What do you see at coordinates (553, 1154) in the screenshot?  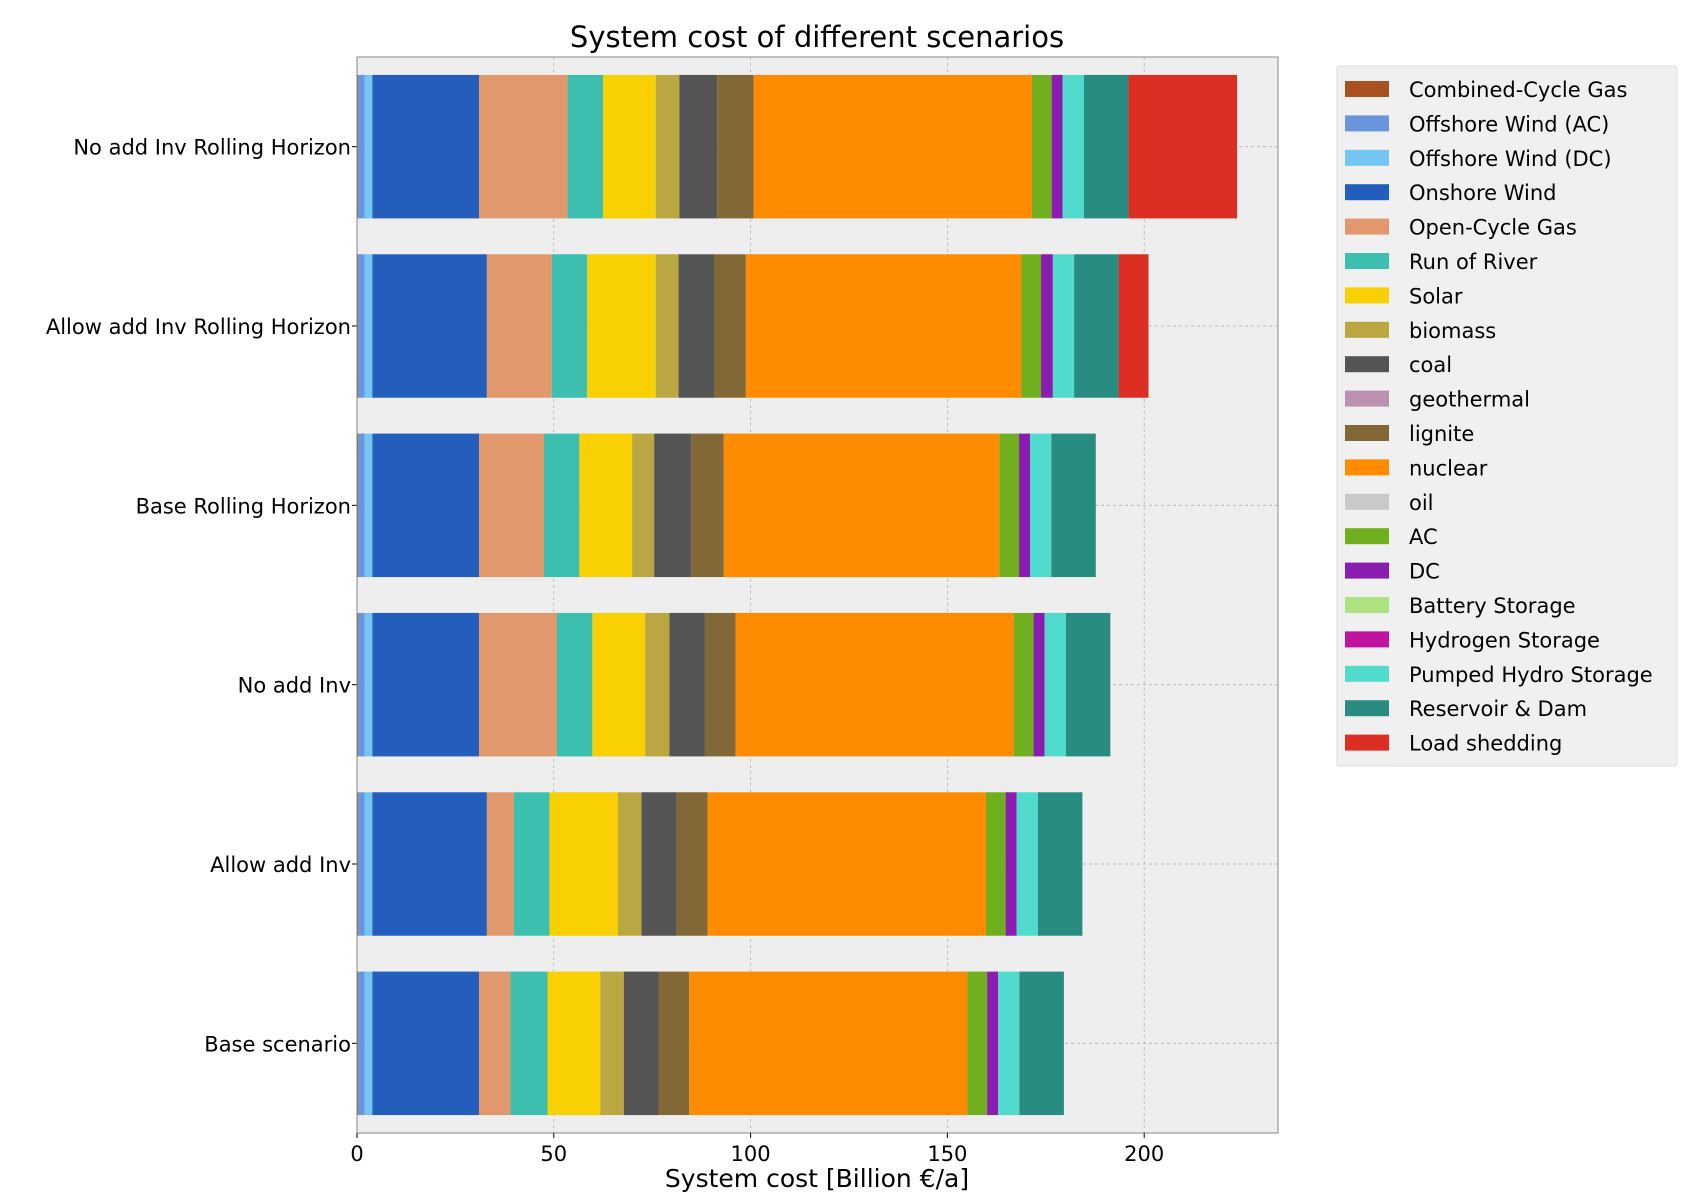 I see `x-tick-label: 50` at bounding box center [553, 1154].